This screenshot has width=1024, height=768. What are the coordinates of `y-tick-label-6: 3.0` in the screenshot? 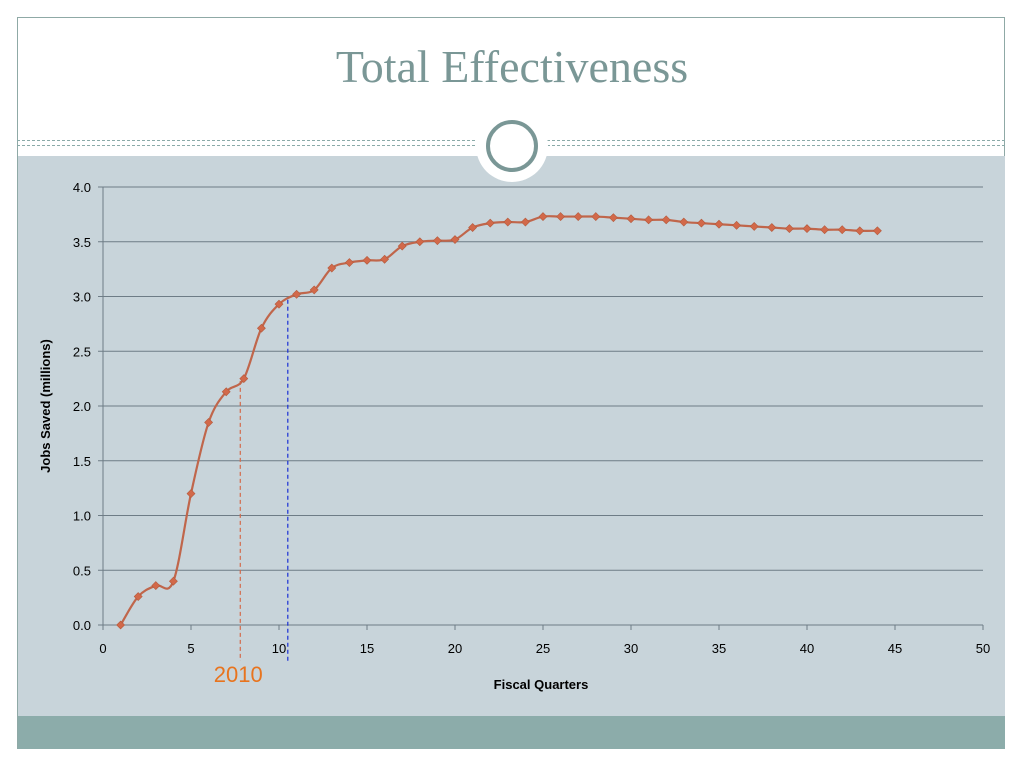 It's located at (82, 297).